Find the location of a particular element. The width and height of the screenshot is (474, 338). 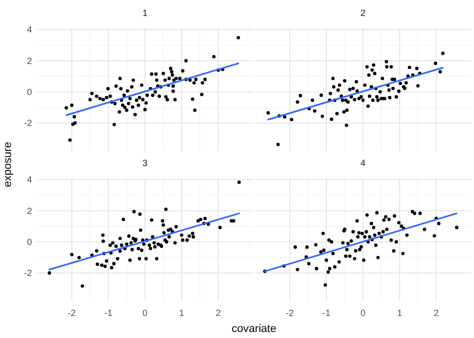

chart-title: 4 is located at coordinates (363, 163).